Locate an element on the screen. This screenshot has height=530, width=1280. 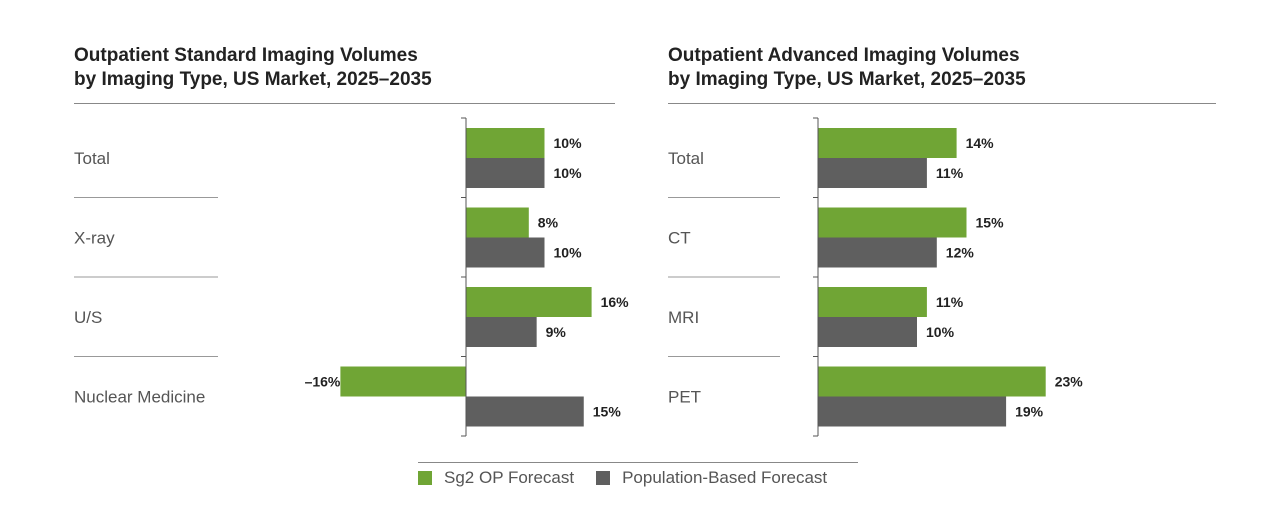
data-label-population-based-forecast-u-s: 9% is located at coordinates (556, 332).